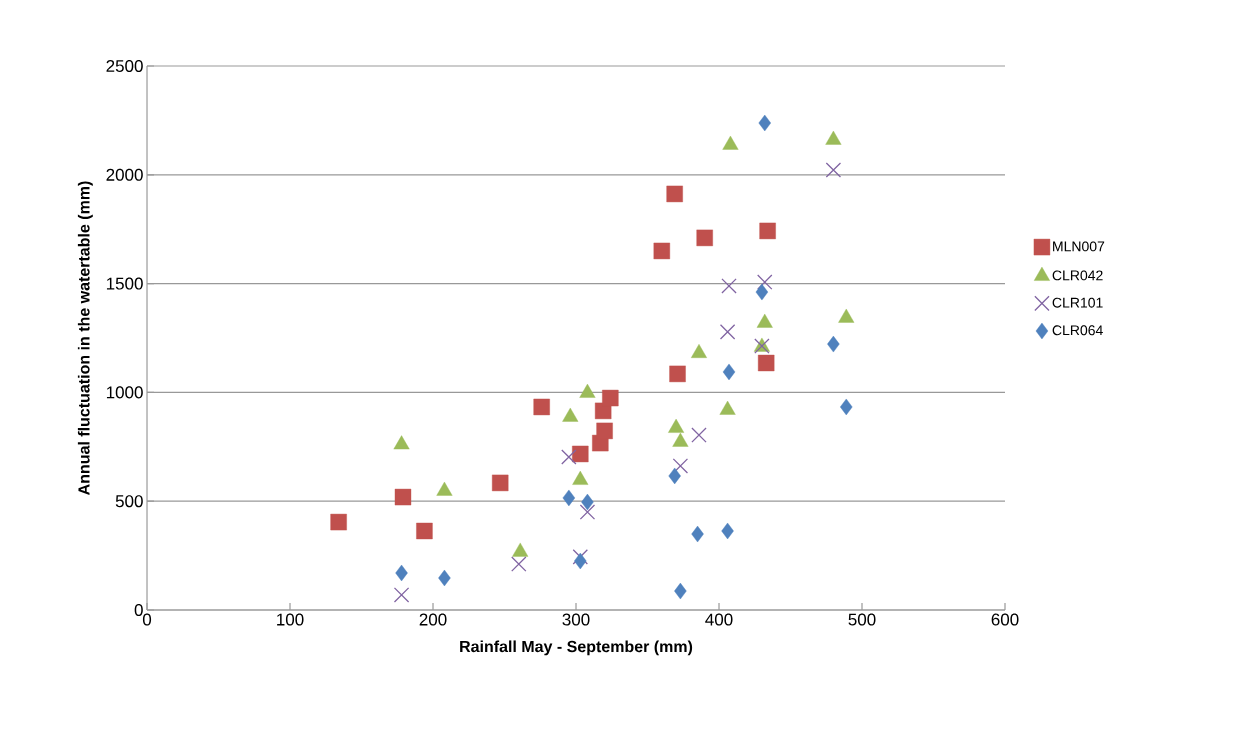  Describe the element at coordinates (1077, 330) in the screenshot. I see `legend-label: CLR064` at that location.